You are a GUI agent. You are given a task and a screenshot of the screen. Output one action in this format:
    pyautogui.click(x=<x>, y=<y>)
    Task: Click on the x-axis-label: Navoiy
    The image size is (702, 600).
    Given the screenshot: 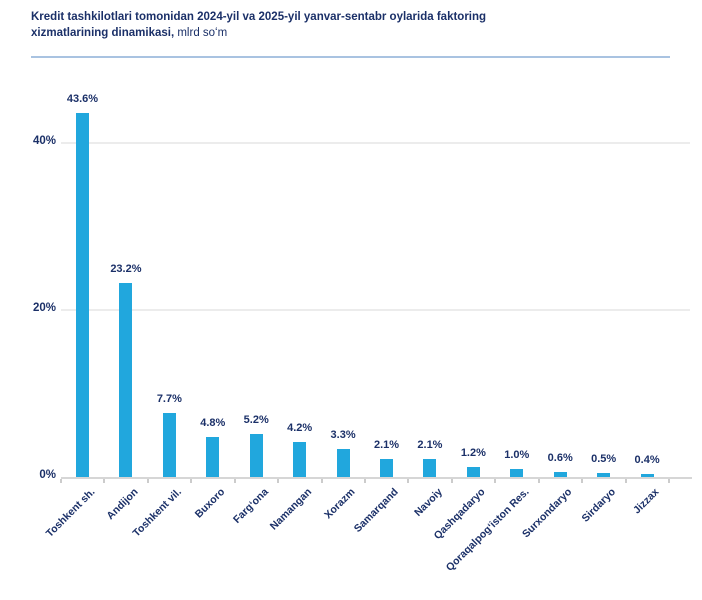 What is the action you would take?
    pyautogui.click(x=428, y=502)
    